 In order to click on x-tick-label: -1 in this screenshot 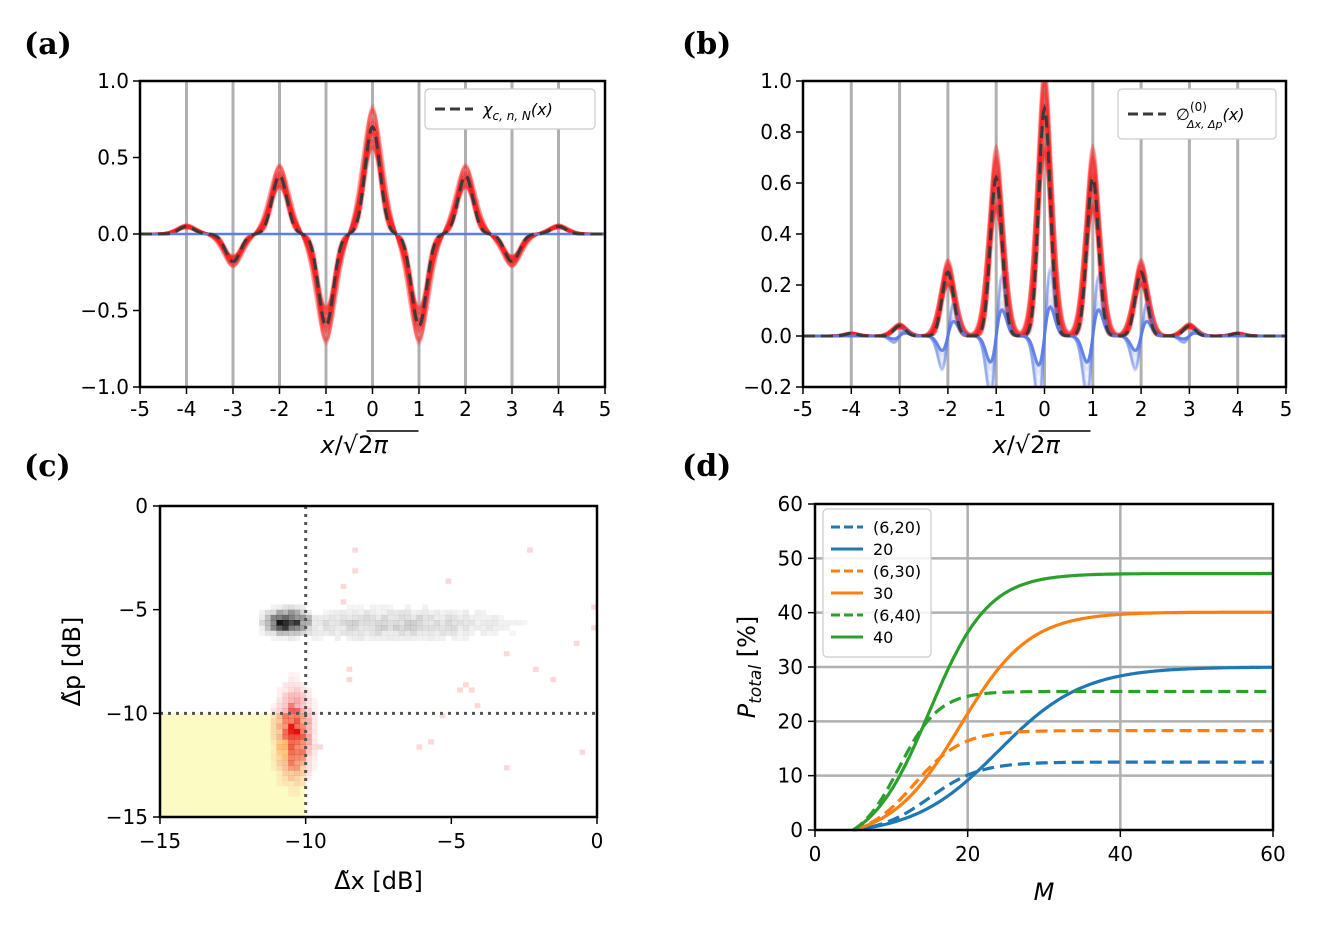, I will do `click(326, 409)`.